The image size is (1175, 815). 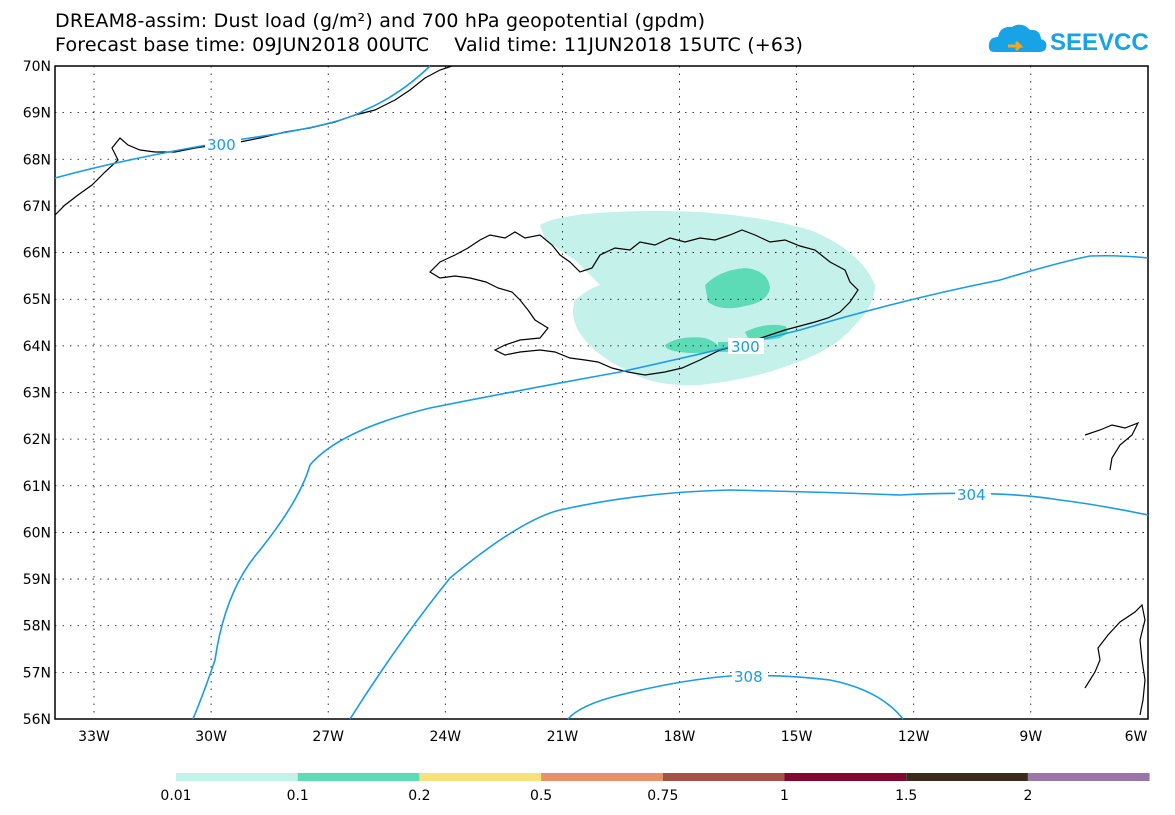 What do you see at coordinates (37, 114) in the screenshot?
I see `lat-label: 69N` at bounding box center [37, 114].